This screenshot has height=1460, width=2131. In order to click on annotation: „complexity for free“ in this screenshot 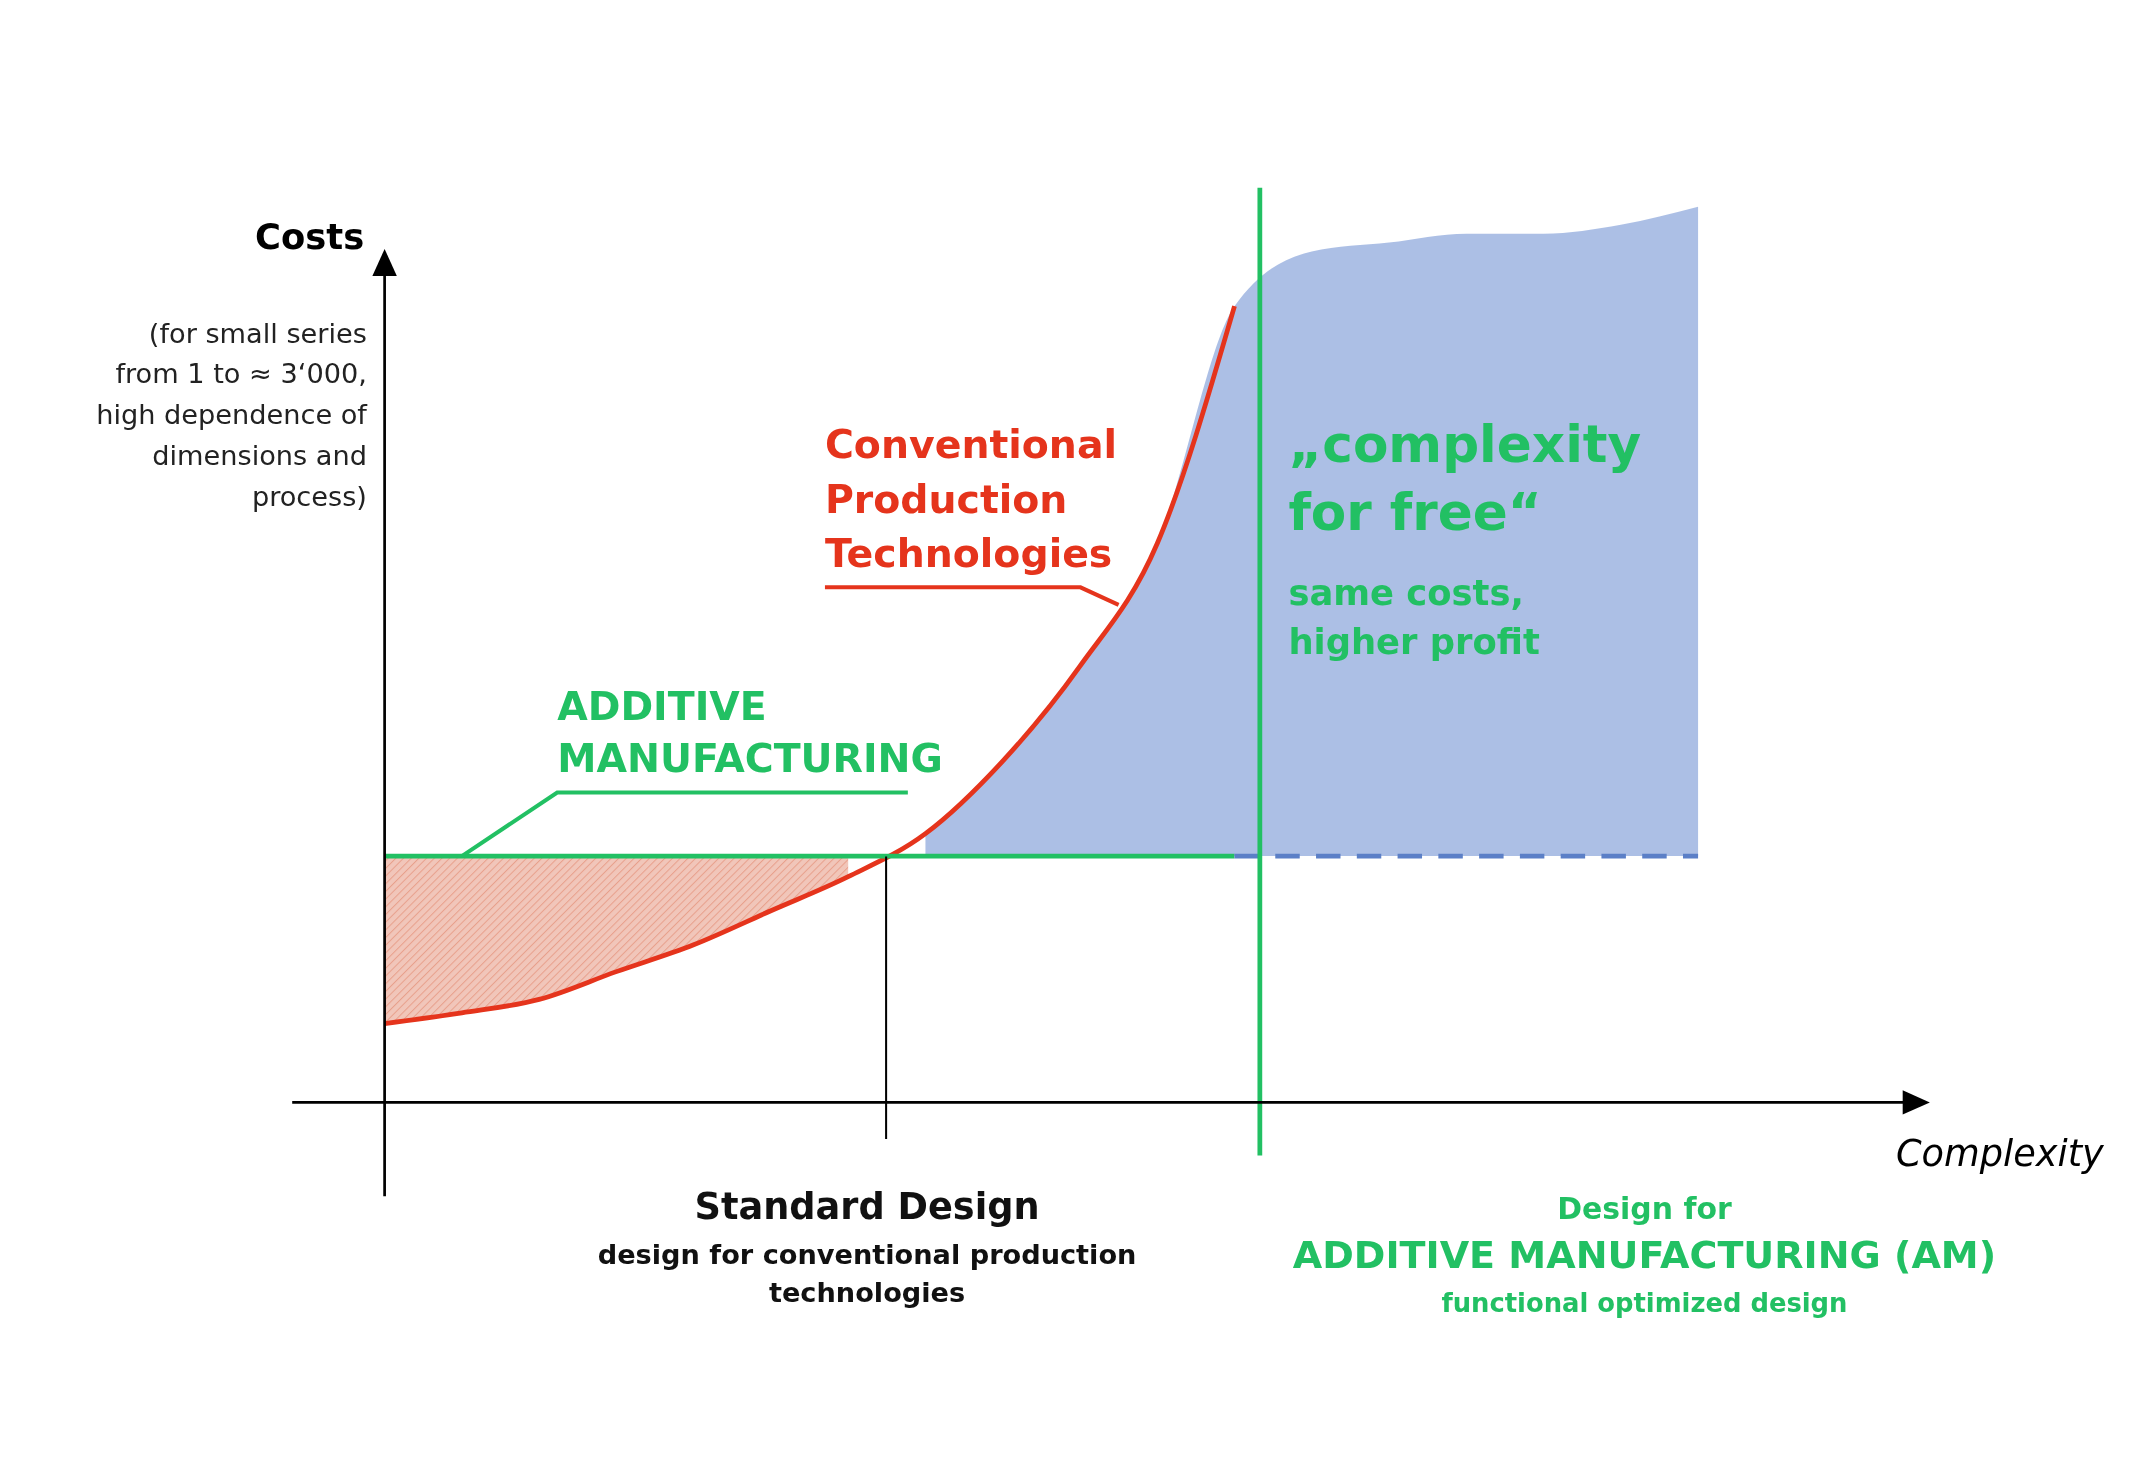, I will do `click(1465, 478)`.